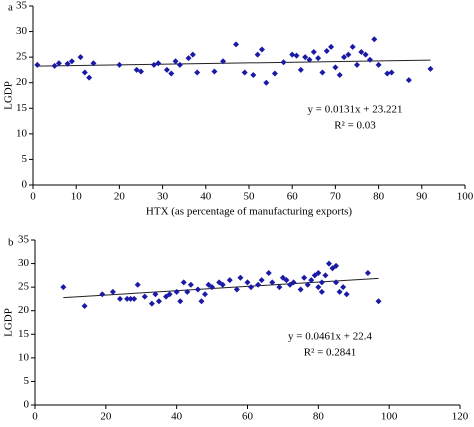  What do you see at coordinates (25, 185) in the screenshot?
I see `y-tick-label: 0` at bounding box center [25, 185].